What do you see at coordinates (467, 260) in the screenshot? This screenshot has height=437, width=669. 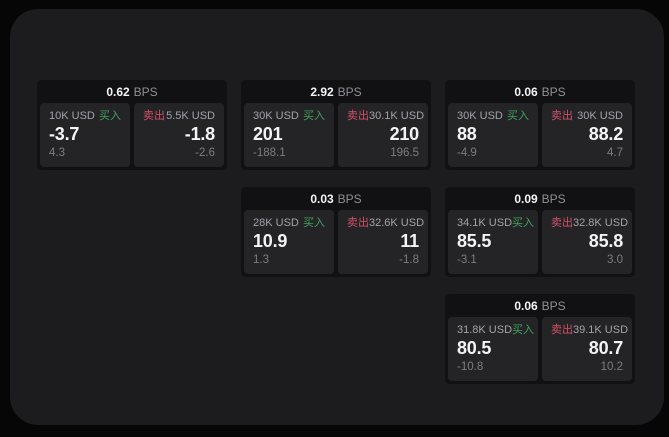 I see `buy-secondary-value: -3.1` at bounding box center [467, 260].